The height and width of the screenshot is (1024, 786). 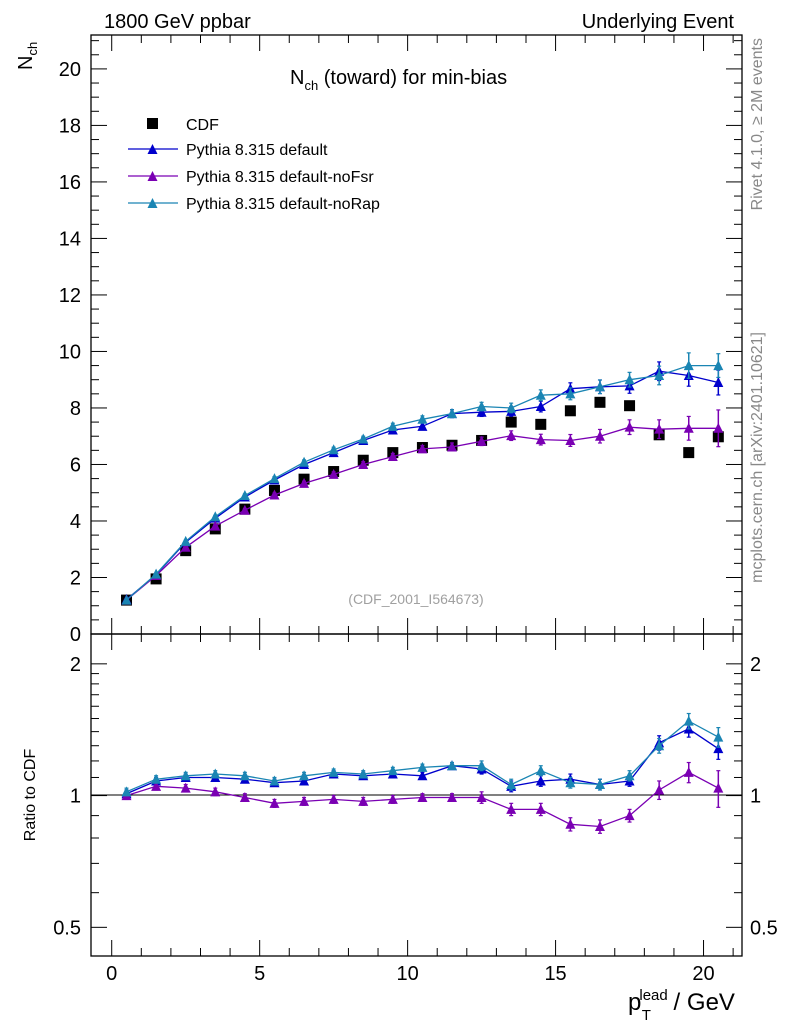 What do you see at coordinates (283, 204) in the screenshot?
I see `legend-label-norap: Pythia 8.315 default-noRap` at bounding box center [283, 204].